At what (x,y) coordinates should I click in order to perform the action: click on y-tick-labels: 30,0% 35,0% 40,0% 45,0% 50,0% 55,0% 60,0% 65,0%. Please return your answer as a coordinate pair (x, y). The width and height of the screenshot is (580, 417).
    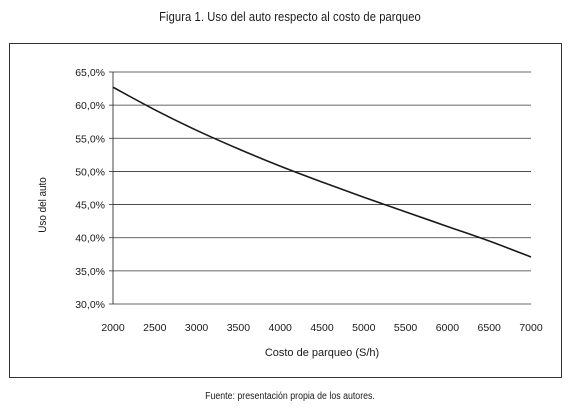
    Looking at the image, I should click on (90, 189).